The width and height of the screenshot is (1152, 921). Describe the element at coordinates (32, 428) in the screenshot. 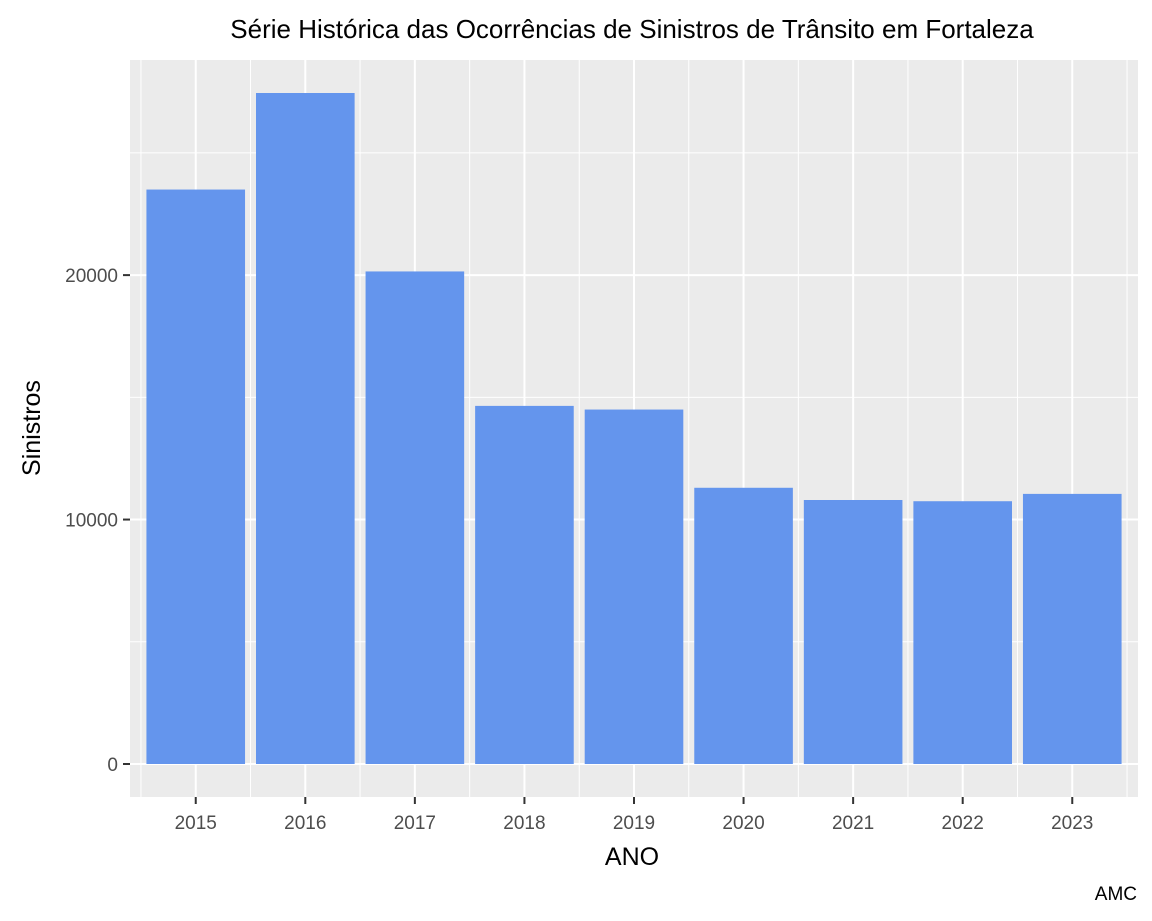

I see `y-axis-label: Sinistros` at that location.